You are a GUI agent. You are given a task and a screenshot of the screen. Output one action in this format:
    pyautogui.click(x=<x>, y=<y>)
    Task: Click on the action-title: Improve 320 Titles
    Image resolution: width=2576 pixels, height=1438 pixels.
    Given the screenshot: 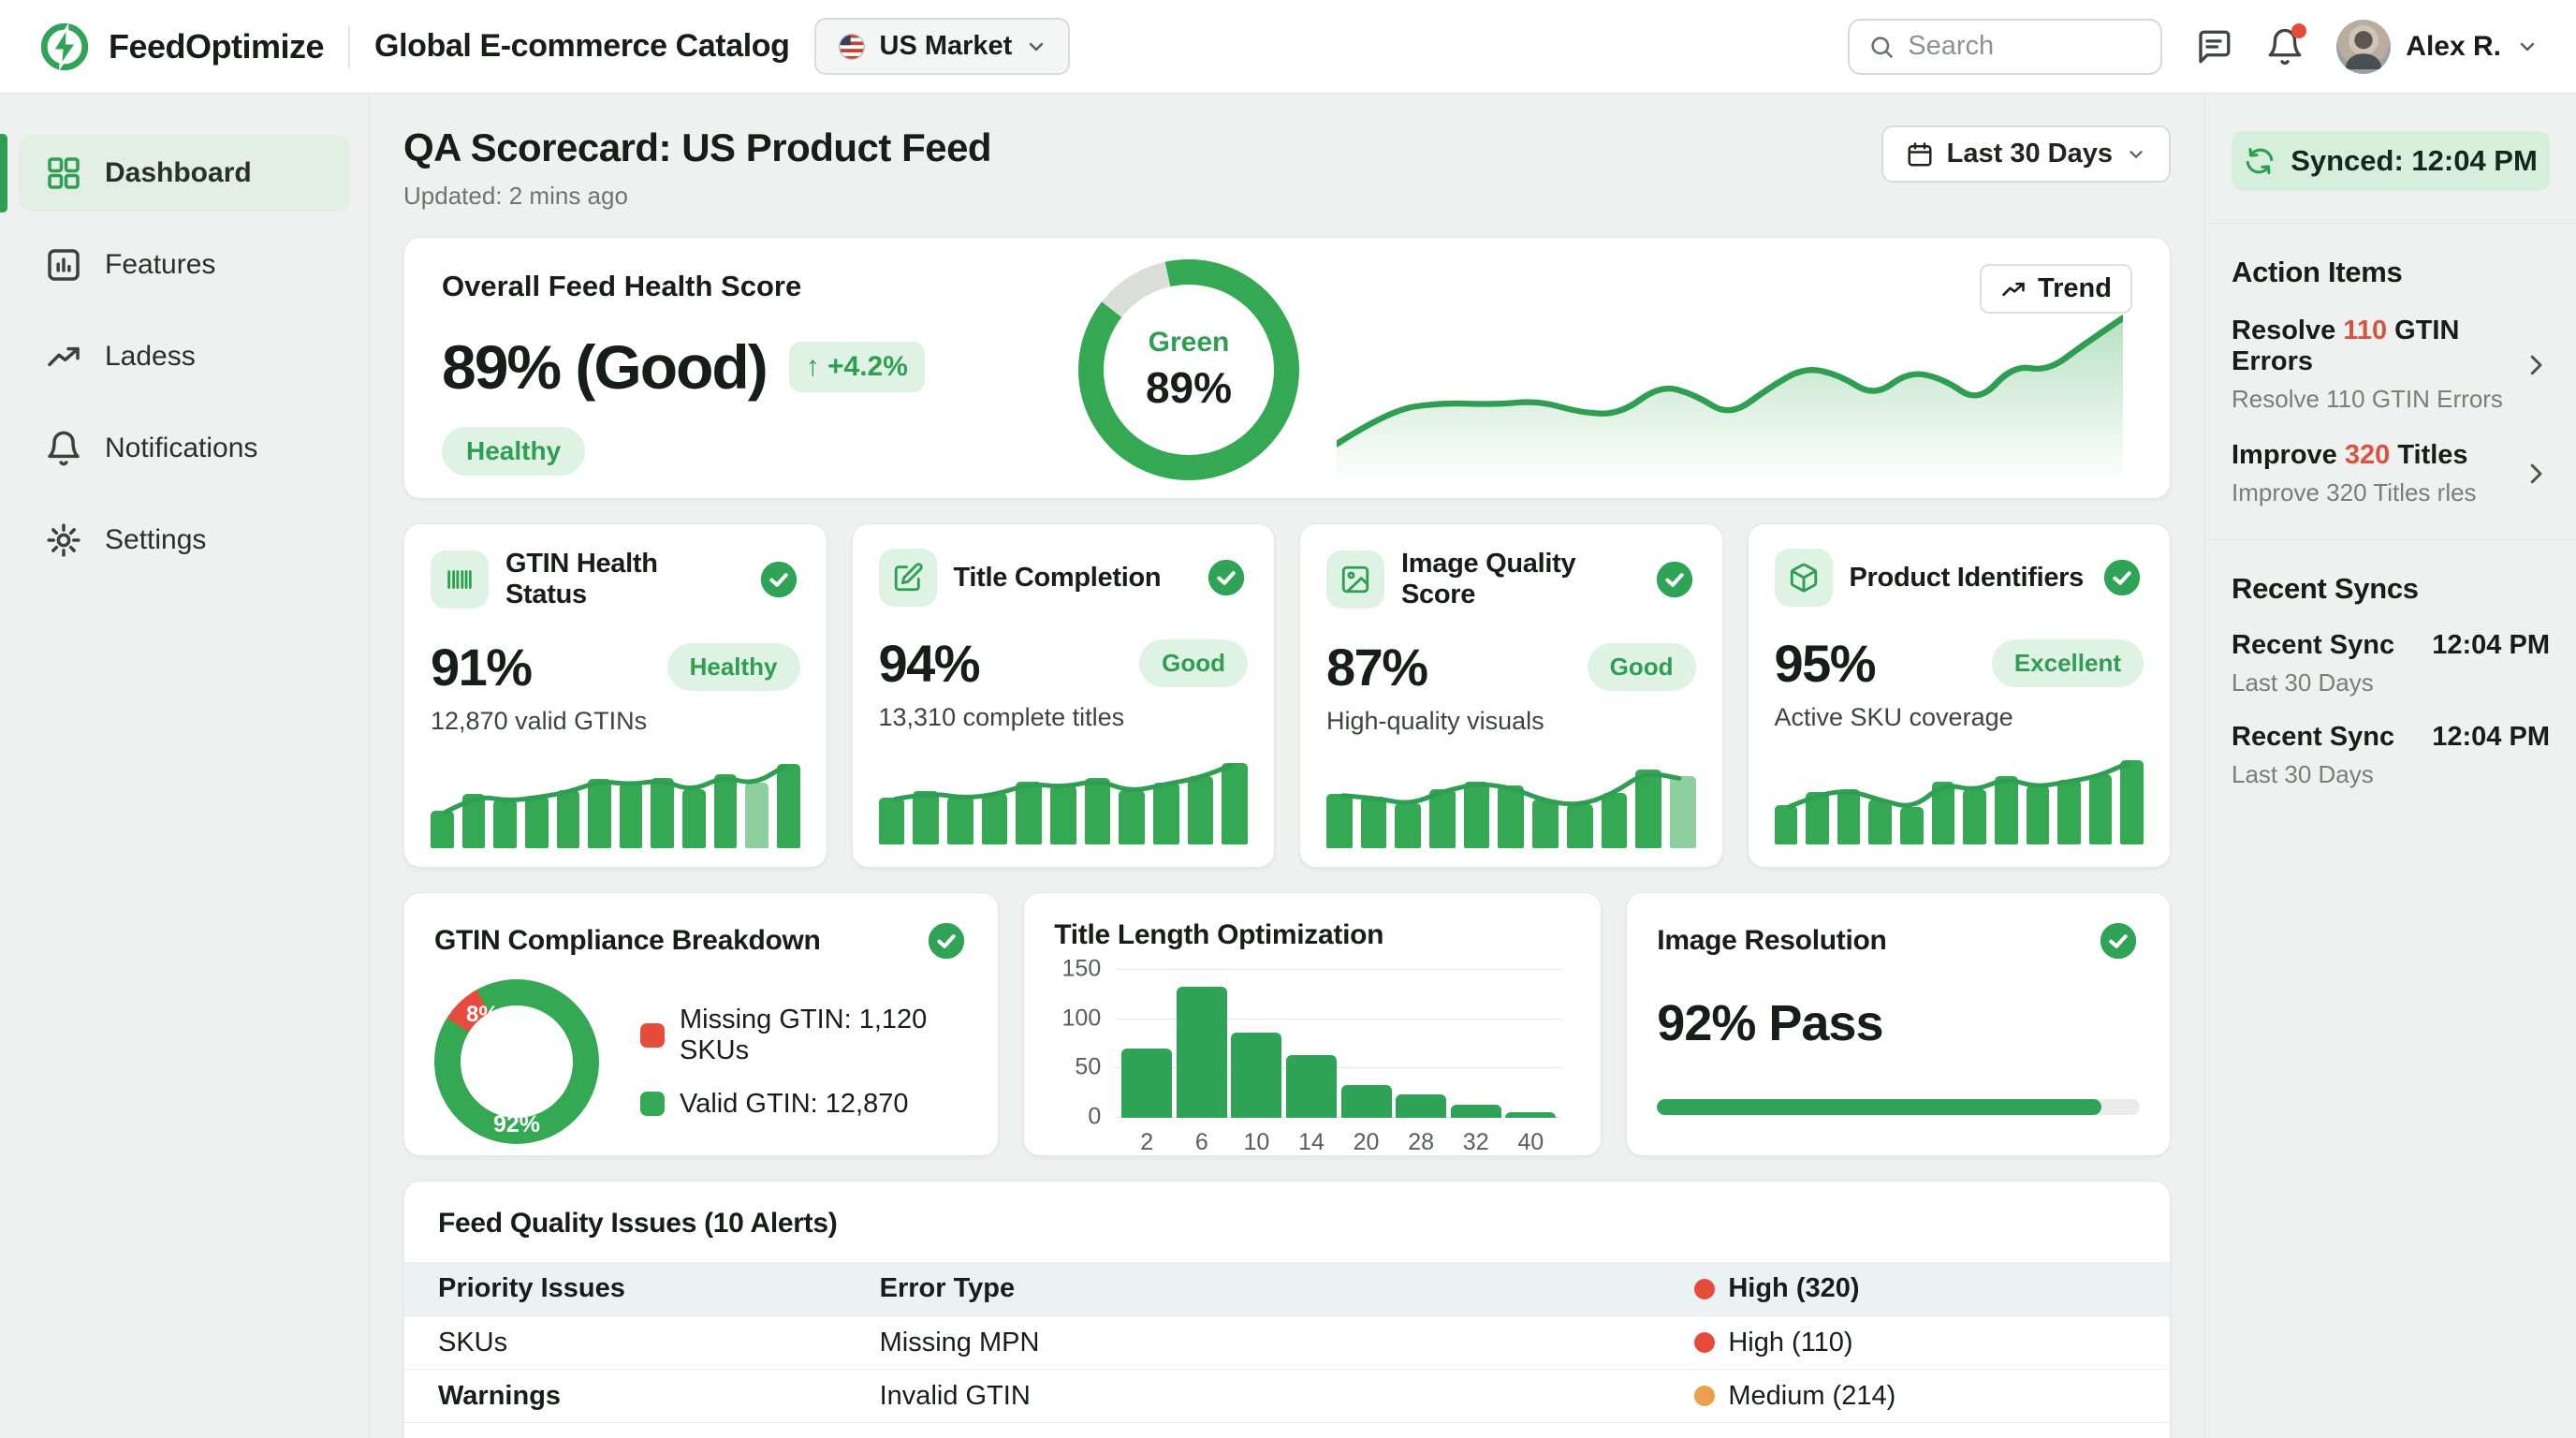 What is the action you would take?
    pyautogui.click(x=2350, y=455)
    